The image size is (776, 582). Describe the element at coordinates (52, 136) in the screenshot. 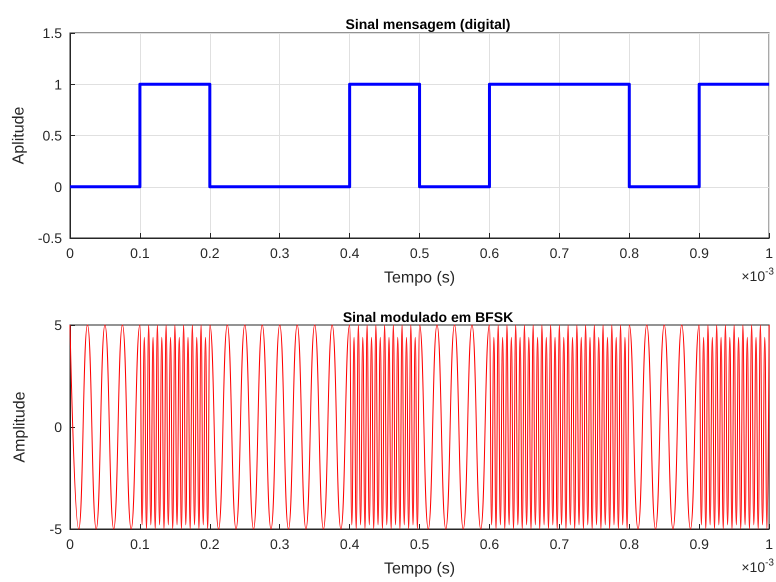

I see `y-tick-label: 0.5` at that location.